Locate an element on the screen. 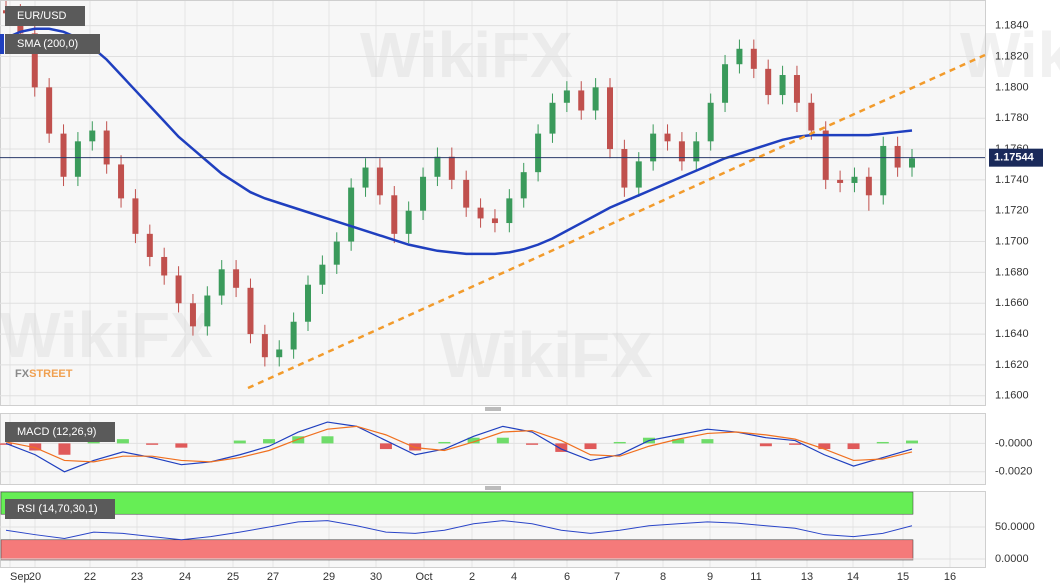 This screenshot has width=1060, height=587. y-tick-label: 1.1660 is located at coordinates (1012, 303).